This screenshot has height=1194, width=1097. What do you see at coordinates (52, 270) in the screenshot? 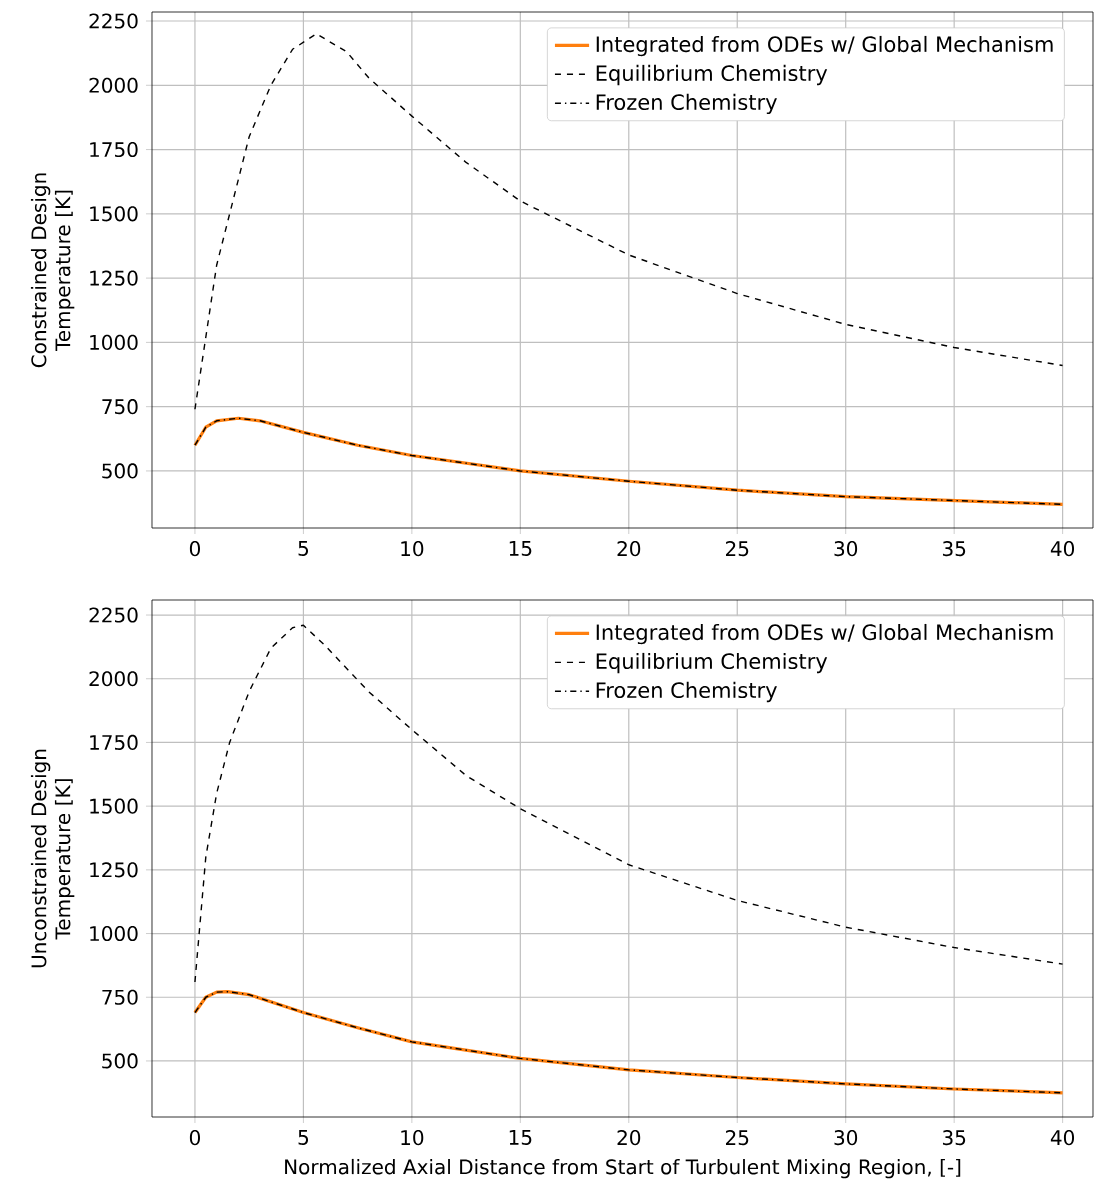
I see `y-axis-title: Constrained Design Temperature [K]` at bounding box center [52, 270].